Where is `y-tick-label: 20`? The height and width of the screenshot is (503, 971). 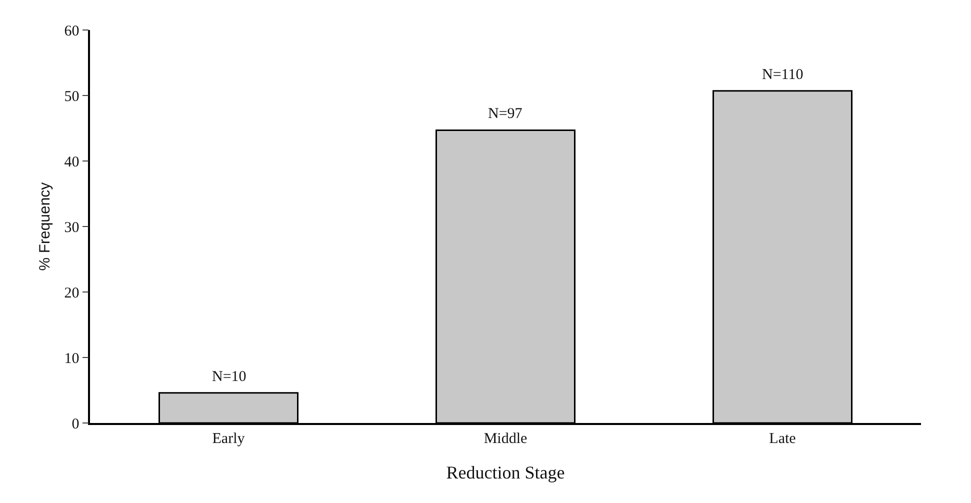 y-tick-label: 20 is located at coordinates (72, 293).